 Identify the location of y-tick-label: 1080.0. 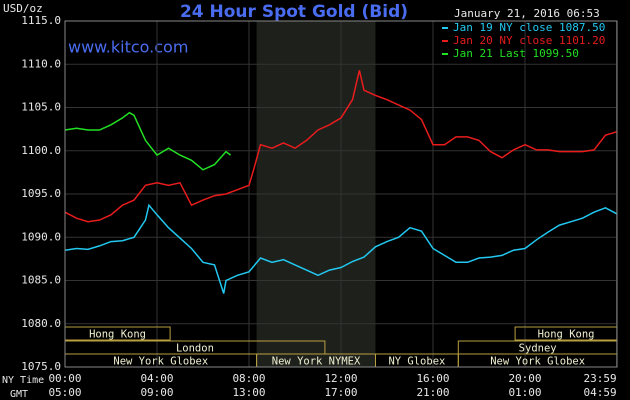
(41, 323).